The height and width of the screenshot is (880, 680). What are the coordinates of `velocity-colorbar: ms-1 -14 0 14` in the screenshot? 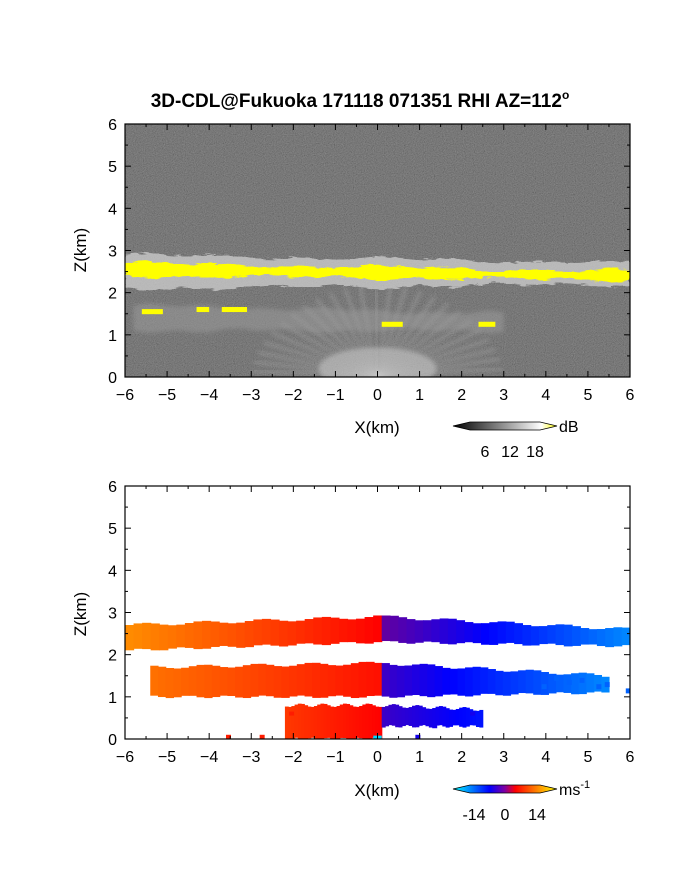 It's located at (521, 801).